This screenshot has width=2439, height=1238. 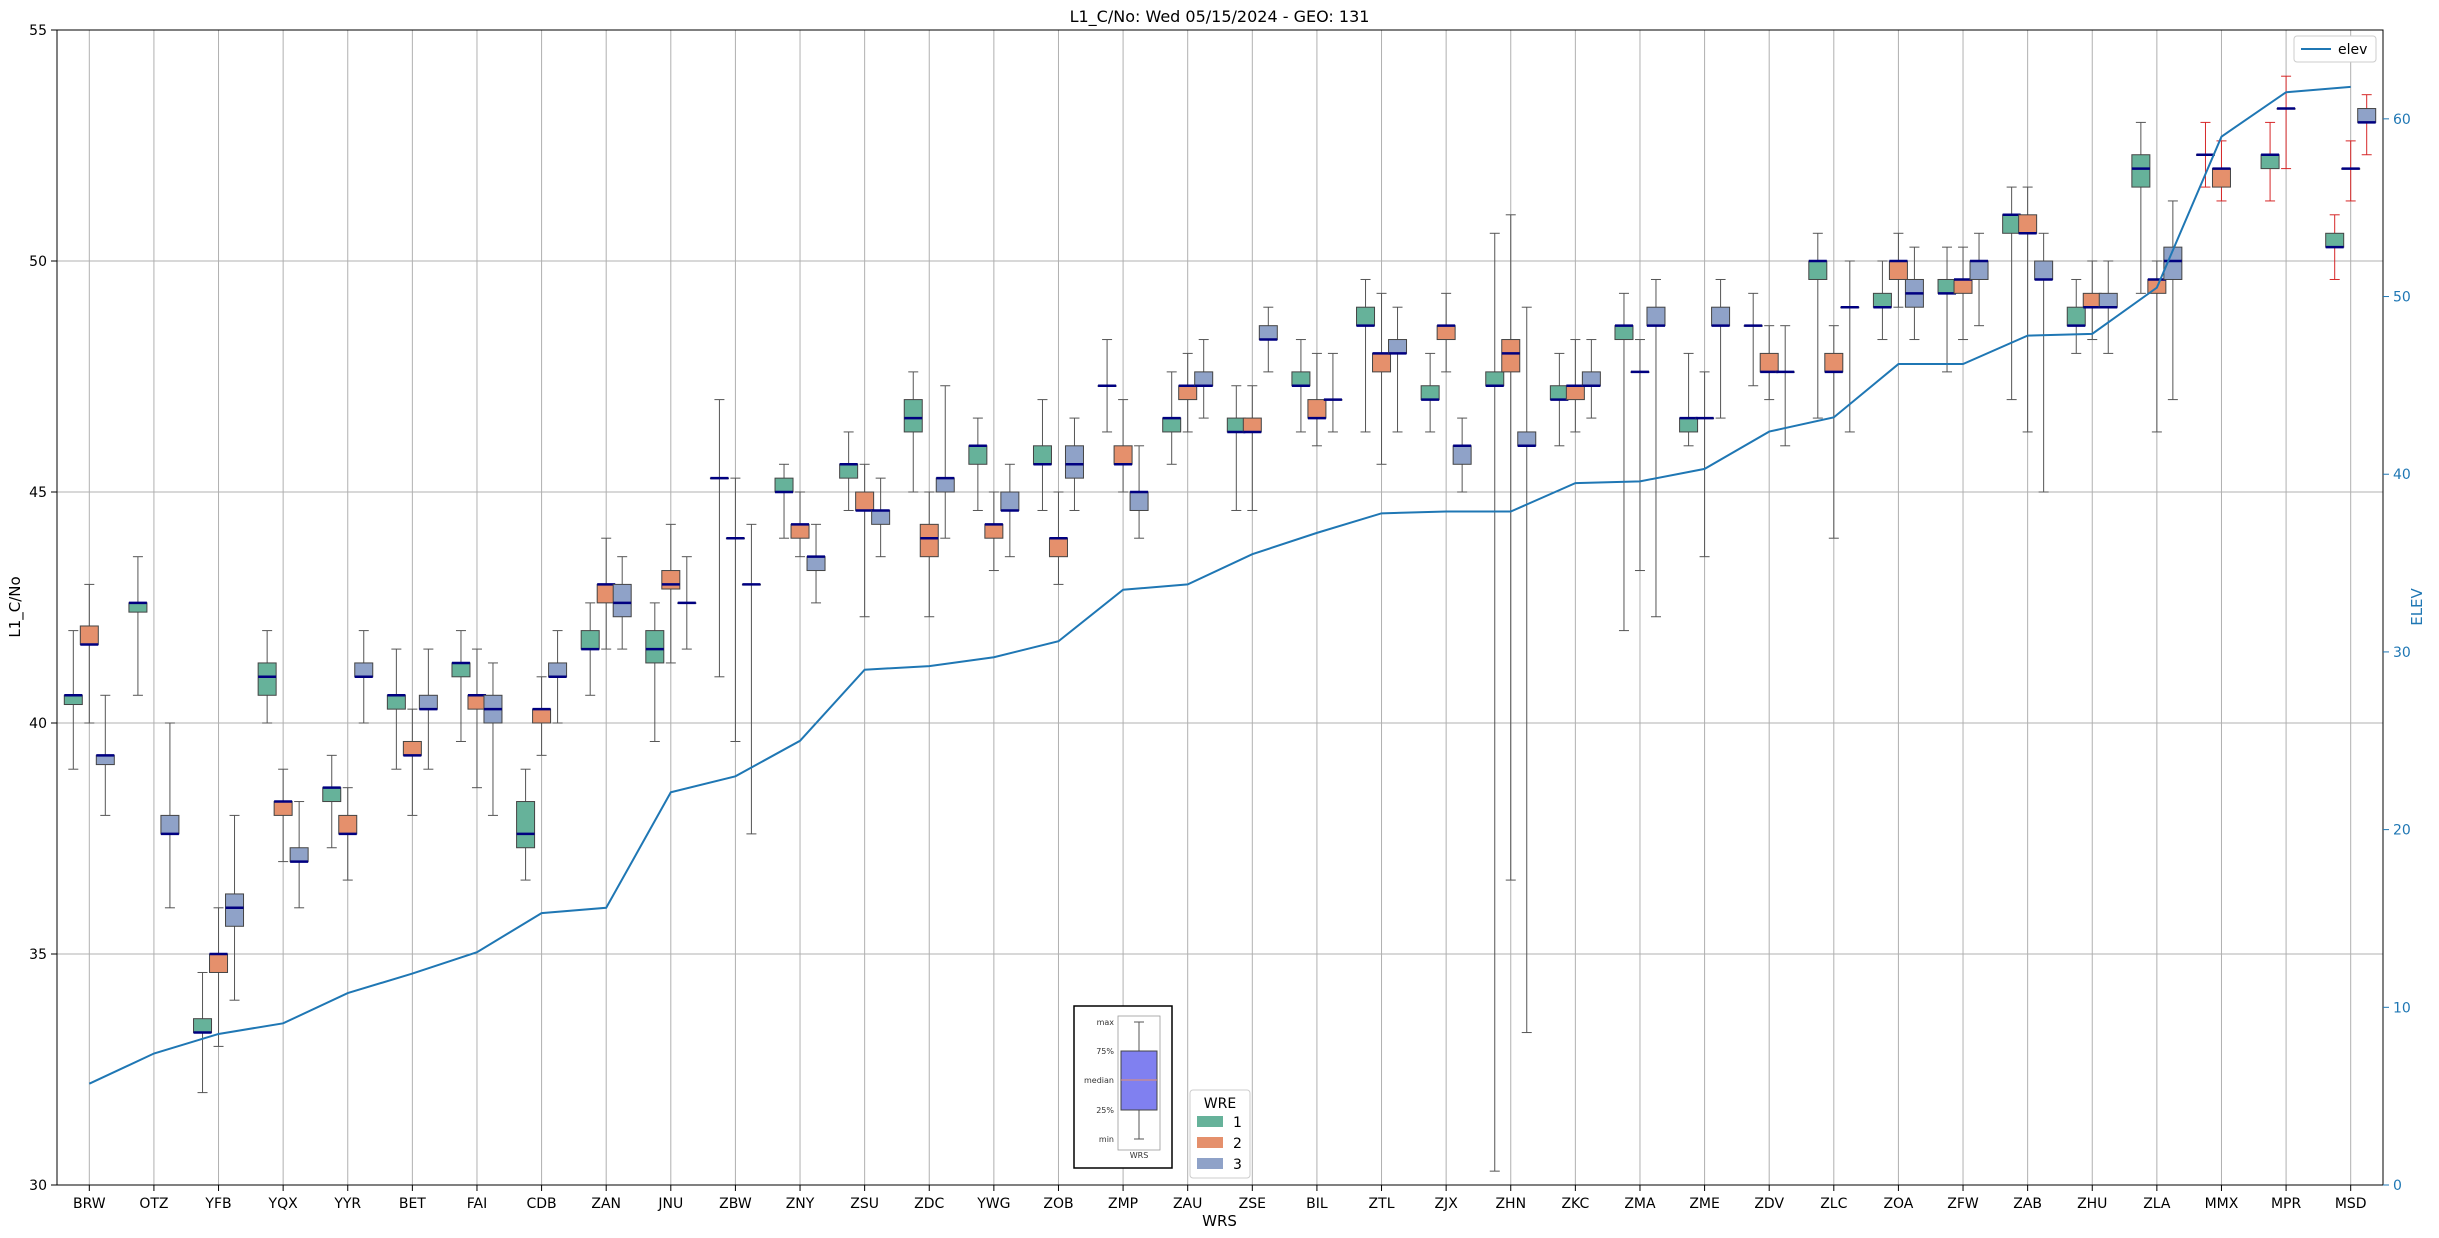 What do you see at coordinates (38, 493) in the screenshot?
I see `y-tick-label: 45` at bounding box center [38, 493].